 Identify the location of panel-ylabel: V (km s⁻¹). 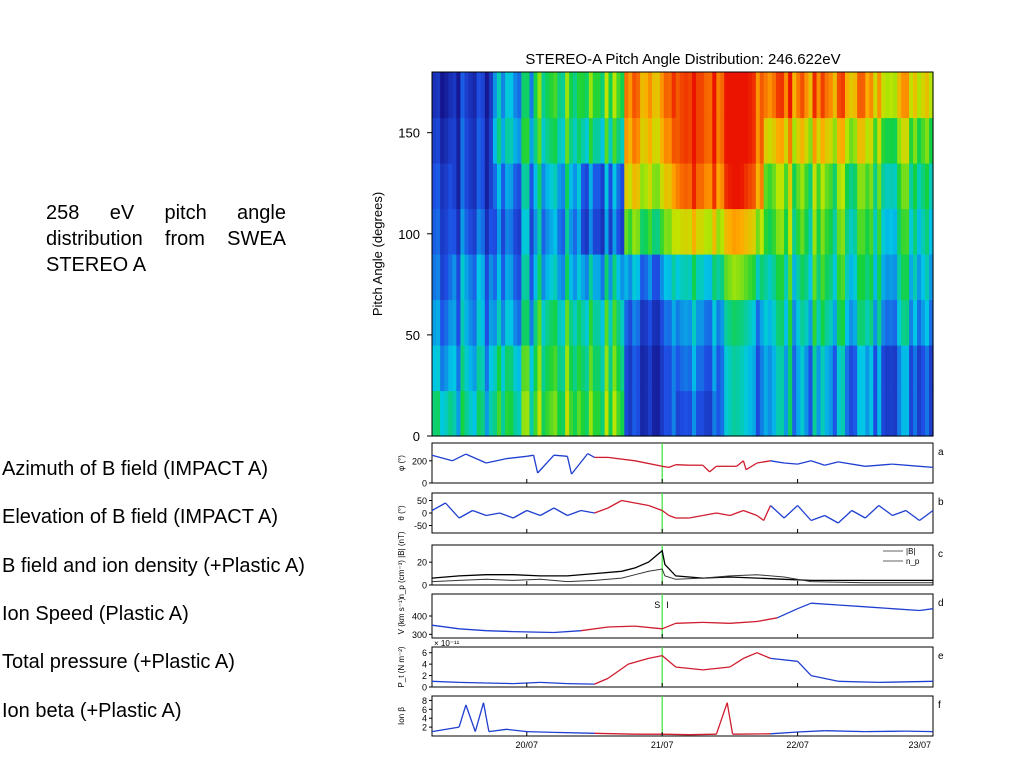
(401, 615).